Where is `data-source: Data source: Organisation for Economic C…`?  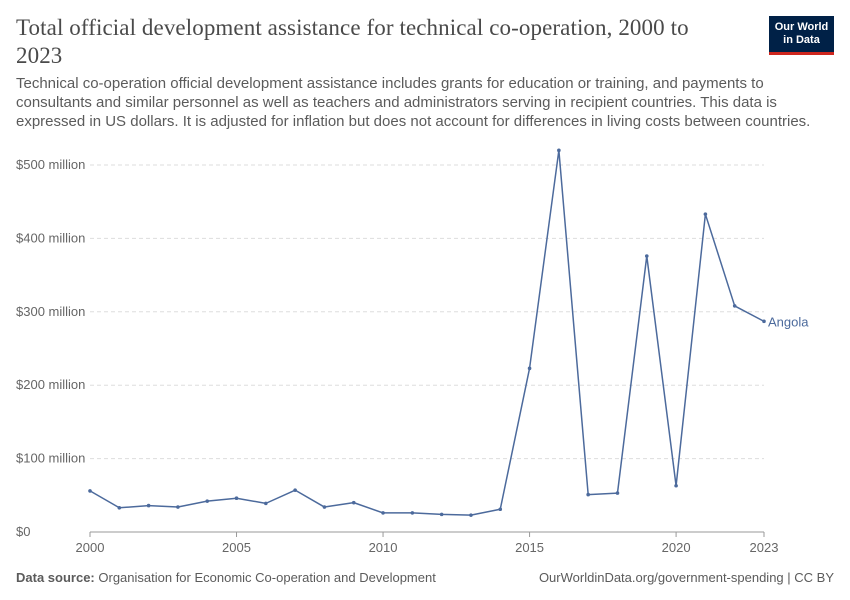 data-source: Data source: Organisation for Economic C… is located at coordinates (226, 577).